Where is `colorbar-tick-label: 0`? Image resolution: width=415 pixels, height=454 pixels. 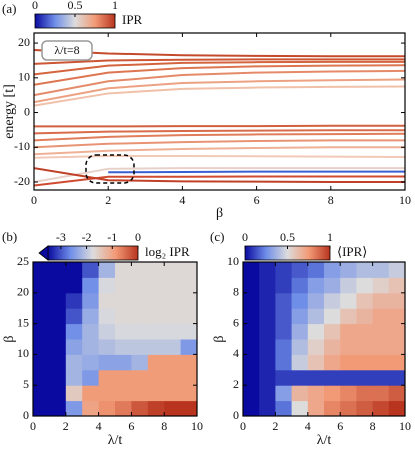
colorbar-tick-label: 0 is located at coordinates (245, 237).